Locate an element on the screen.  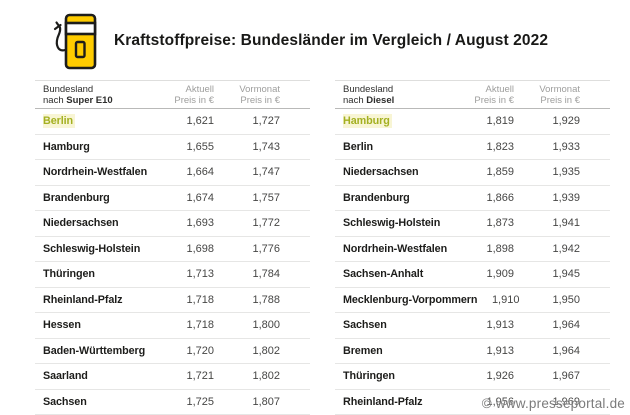
state-name: Hessen is located at coordinates (62, 325).